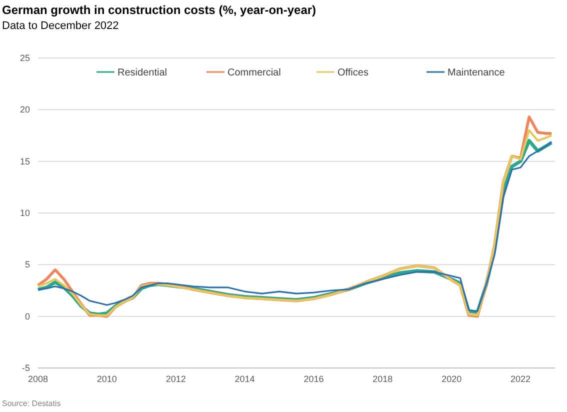 The height and width of the screenshot is (412, 567). What do you see at coordinates (159, 10) in the screenshot?
I see `chart-title: German growth in construction costs (%, year-on-year)` at bounding box center [159, 10].